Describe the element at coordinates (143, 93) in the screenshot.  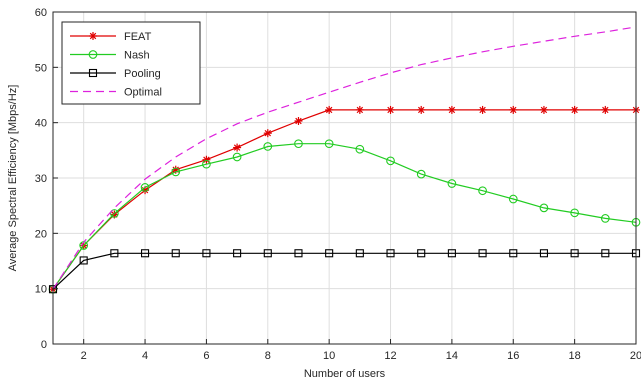
I see `legend-label-optimal: Optimal` at that location.